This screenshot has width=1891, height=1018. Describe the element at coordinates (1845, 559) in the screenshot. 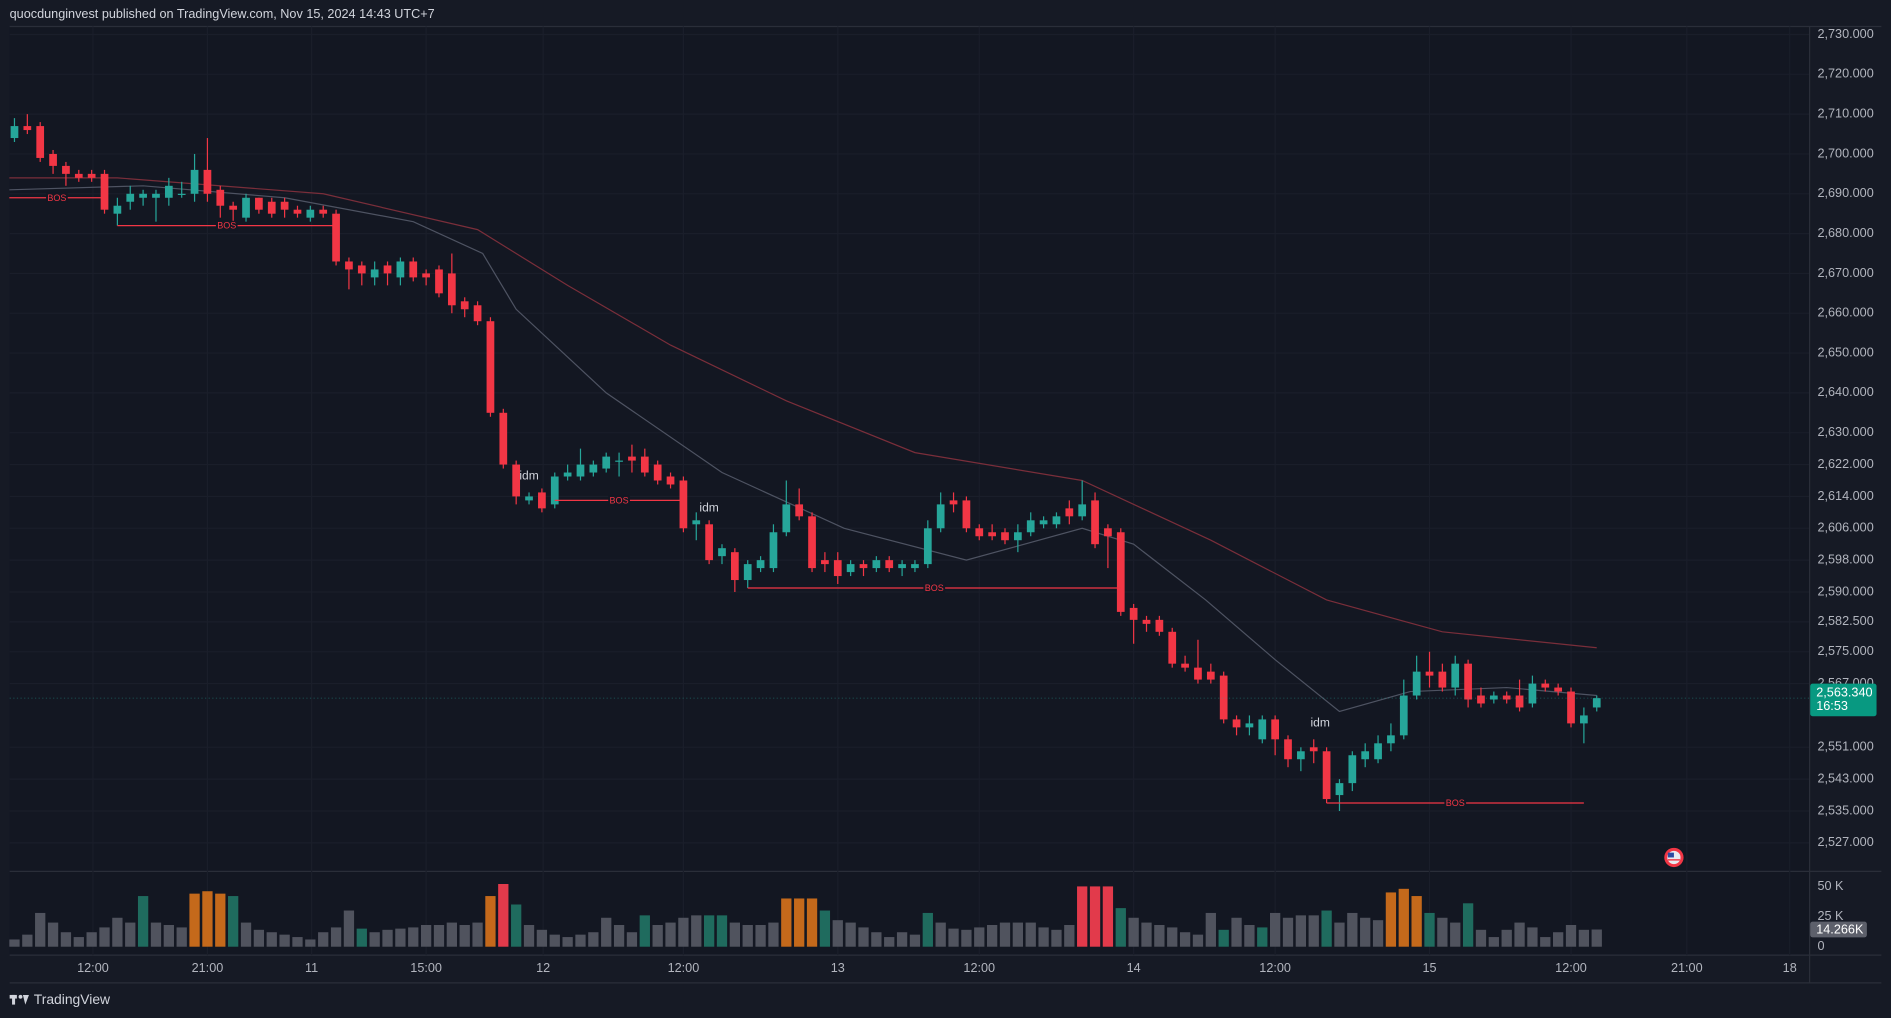

I see `y-tick-label: 2,598.000` at that location.